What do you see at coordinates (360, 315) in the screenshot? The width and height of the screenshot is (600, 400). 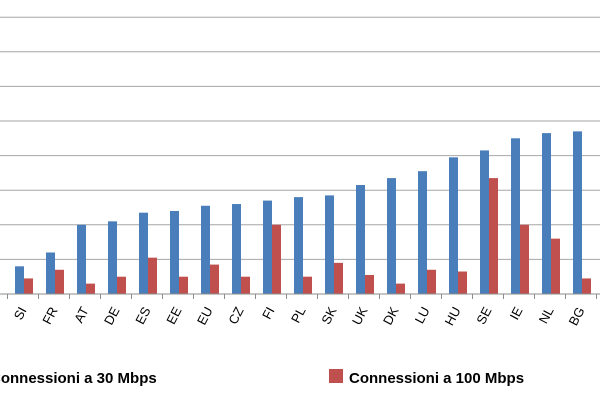 I see `x-tick-label-uk: UK` at bounding box center [360, 315].